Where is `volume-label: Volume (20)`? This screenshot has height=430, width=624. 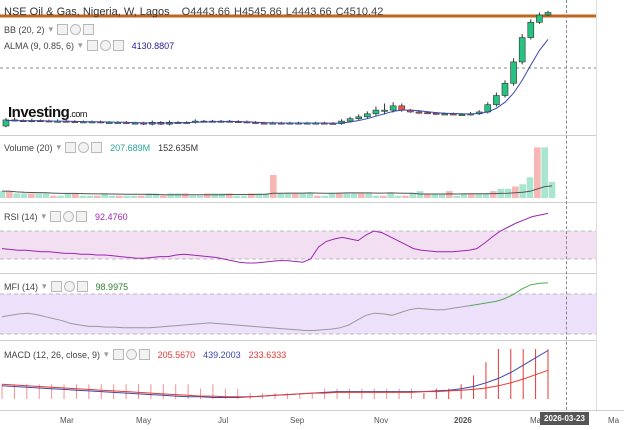 volume-label: Volume (20) is located at coordinates (28, 147).